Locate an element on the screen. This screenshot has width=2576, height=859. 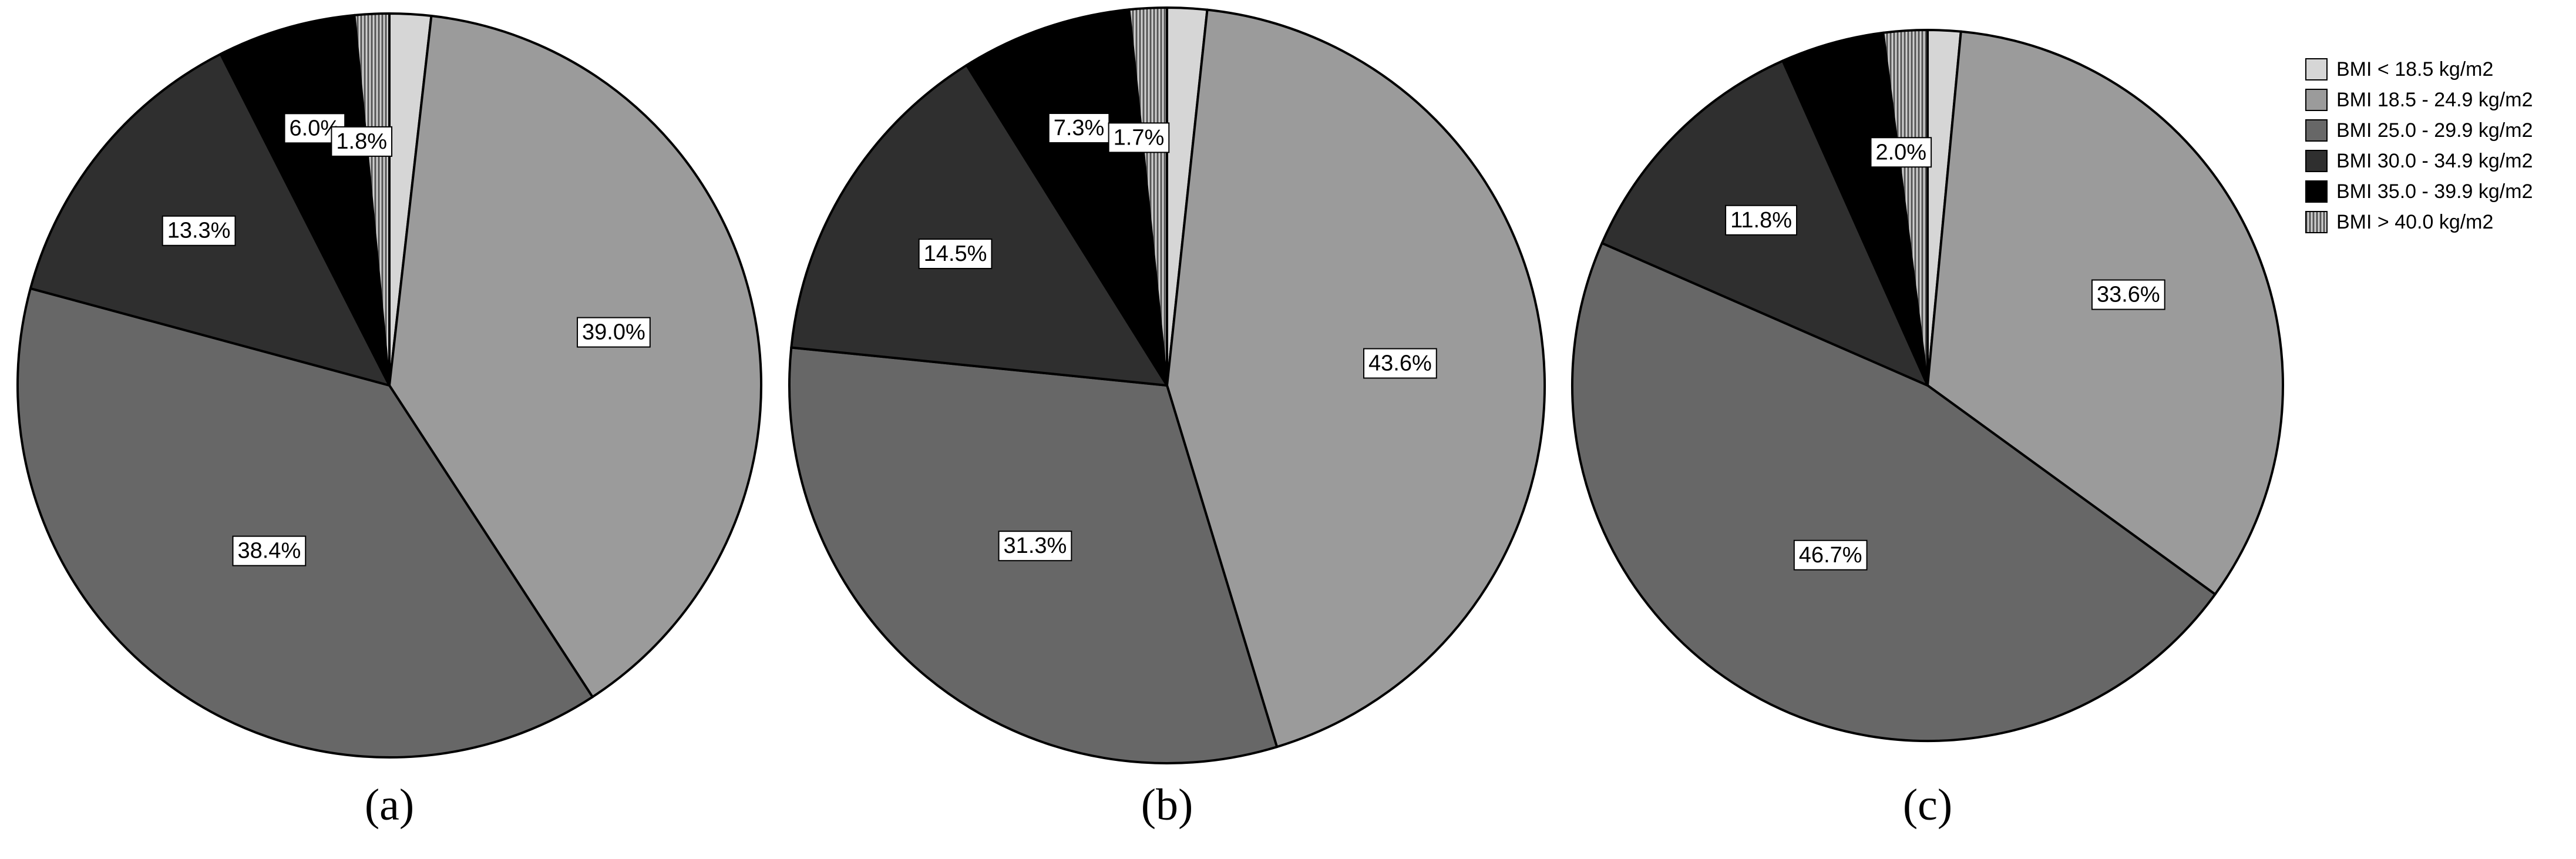
legend-label: BMI < 18.5 kg/m2 is located at coordinates (2414, 69).